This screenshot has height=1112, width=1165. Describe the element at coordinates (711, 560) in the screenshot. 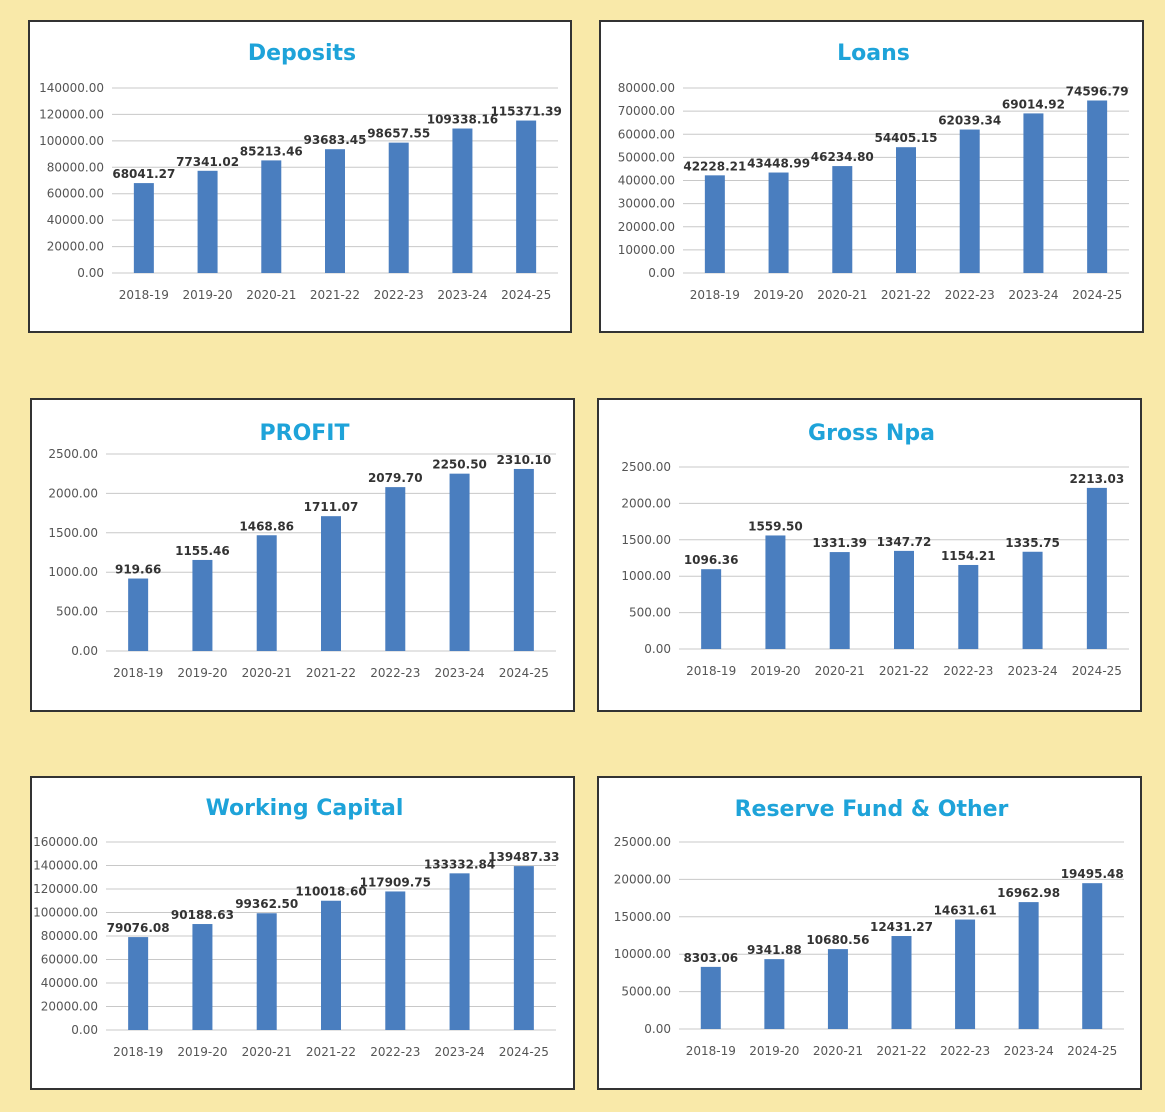

I see `data-label: 1096.36` at that location.